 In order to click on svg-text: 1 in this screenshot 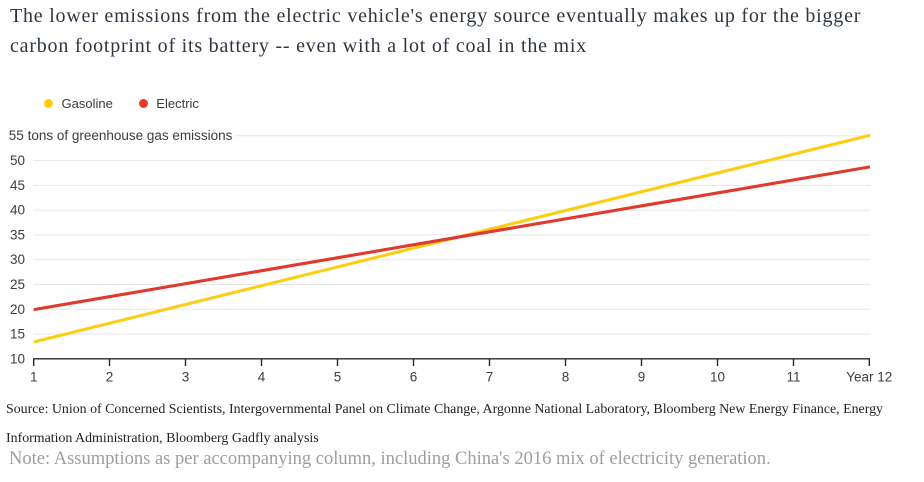, I will do `click(34, 377)`.